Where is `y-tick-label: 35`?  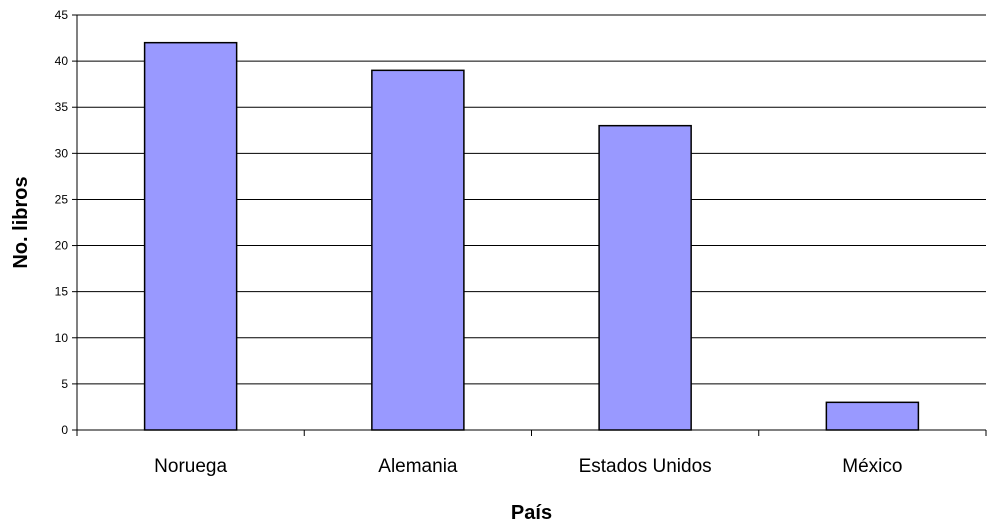 y-tick-label: 35 is located at coordinates (62, 107).